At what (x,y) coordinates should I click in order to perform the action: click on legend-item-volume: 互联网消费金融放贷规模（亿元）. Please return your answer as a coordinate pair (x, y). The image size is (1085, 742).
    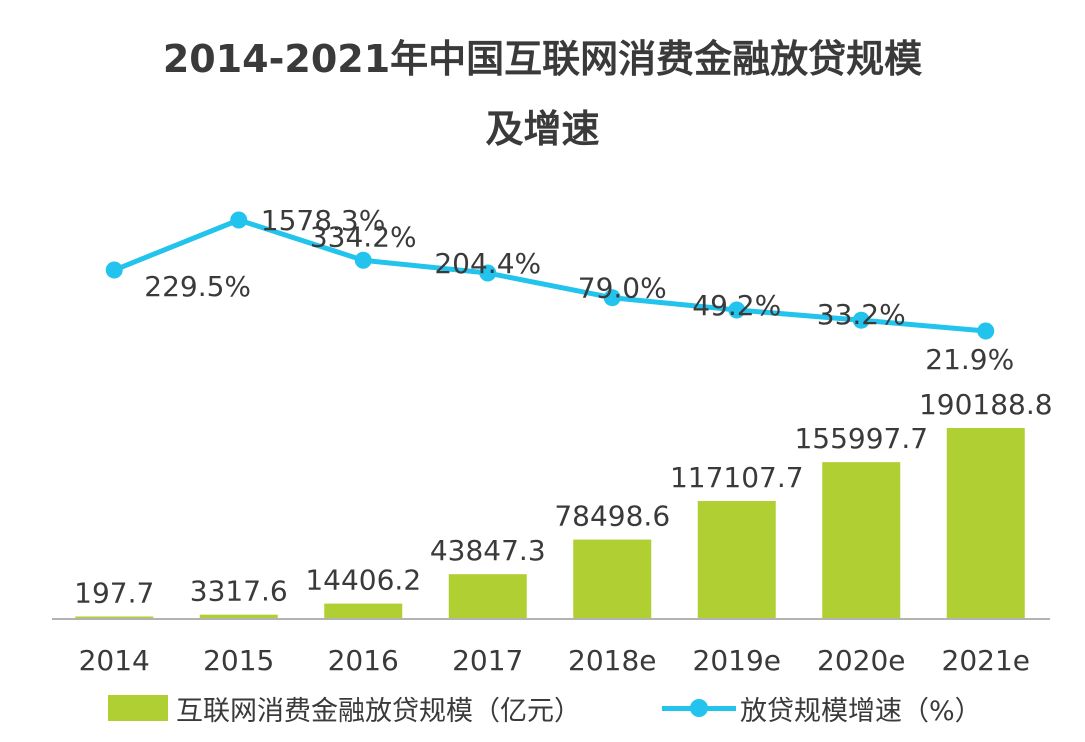
    Looking at the image, I should click on (344, 708).